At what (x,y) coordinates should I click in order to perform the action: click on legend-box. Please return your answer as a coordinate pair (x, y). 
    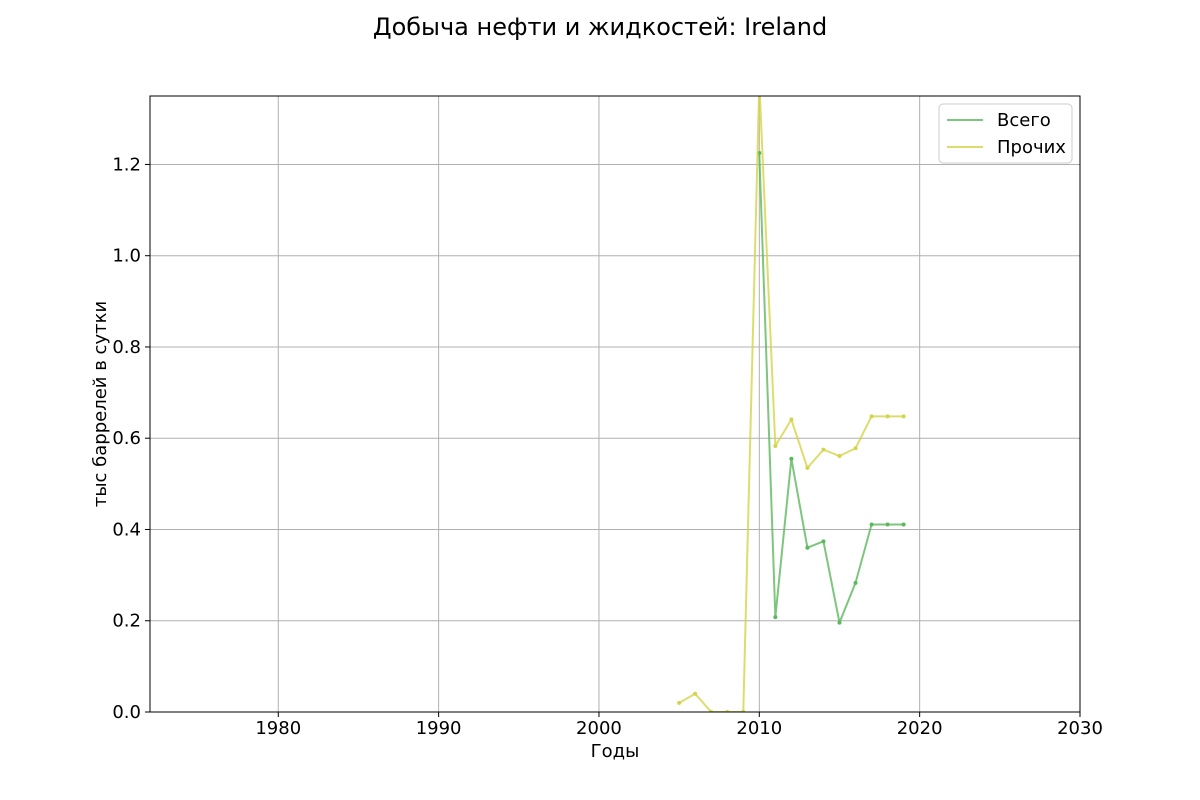
    Looking at the image, I should click on (1005, 133).